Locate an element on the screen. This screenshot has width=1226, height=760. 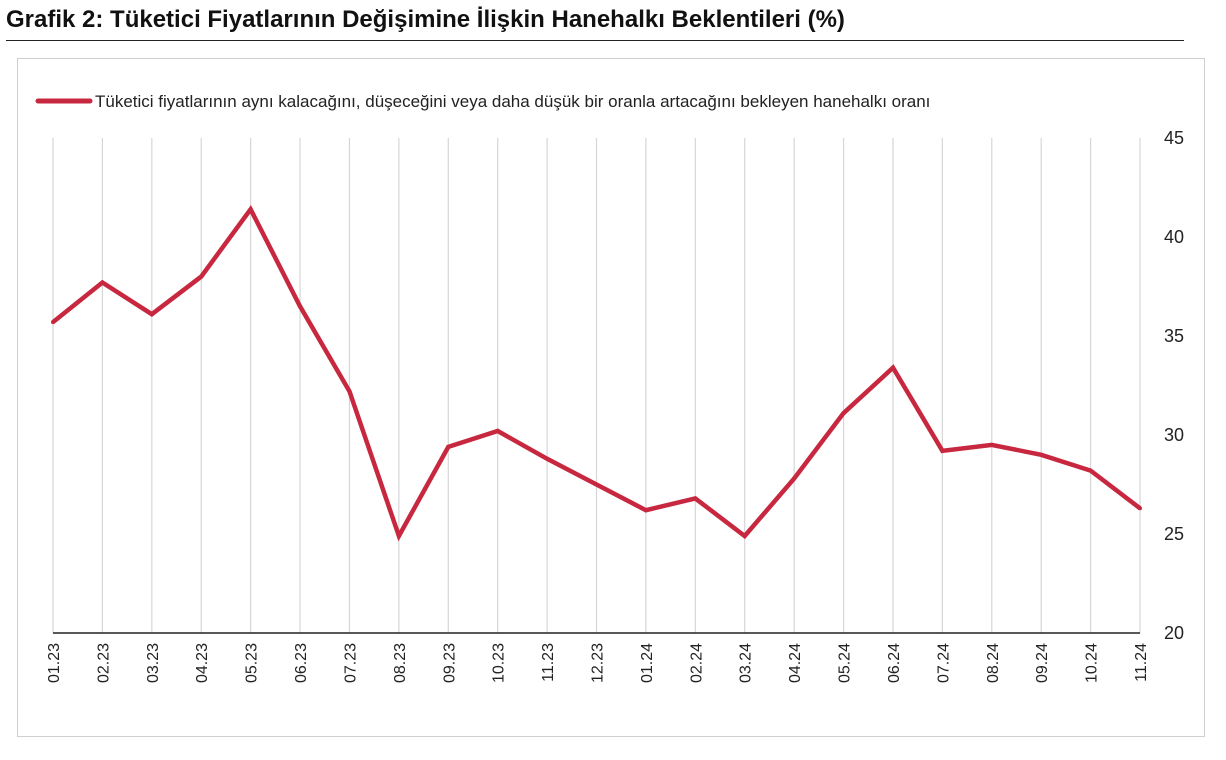
data-point-03.23 is located at coordinates (151, 314).